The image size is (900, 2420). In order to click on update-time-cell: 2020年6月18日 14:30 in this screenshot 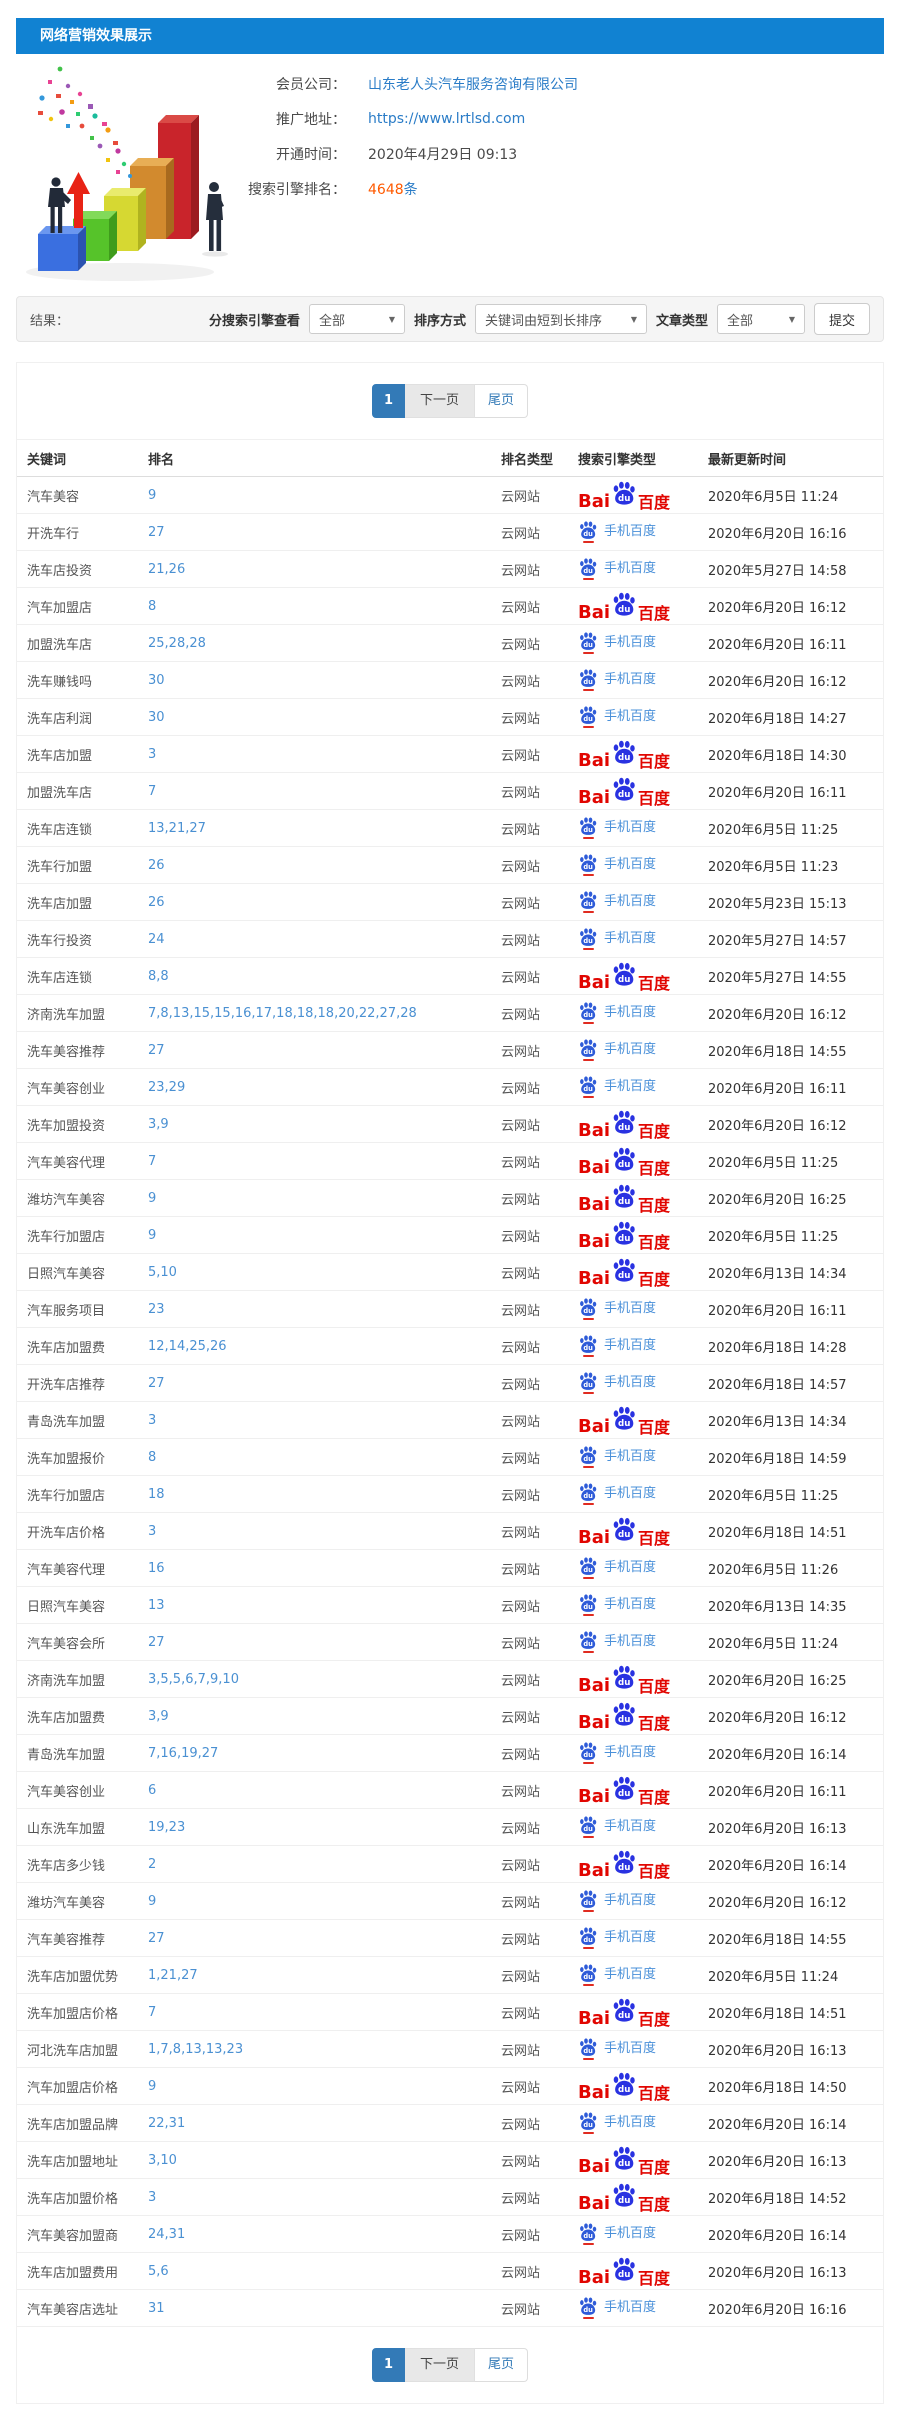, I will do `click(795, 754)`.